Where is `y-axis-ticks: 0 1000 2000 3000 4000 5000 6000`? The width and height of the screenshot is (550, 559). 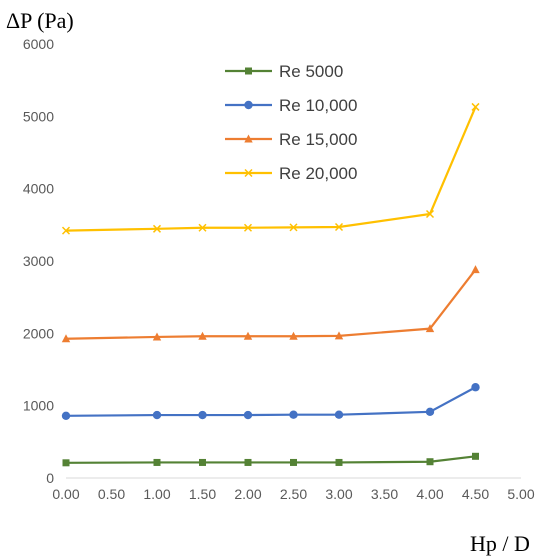
y-axis-ticks: 0 1000 2000 3000 4000 5000 6000 is located at coordinates (38, 261).